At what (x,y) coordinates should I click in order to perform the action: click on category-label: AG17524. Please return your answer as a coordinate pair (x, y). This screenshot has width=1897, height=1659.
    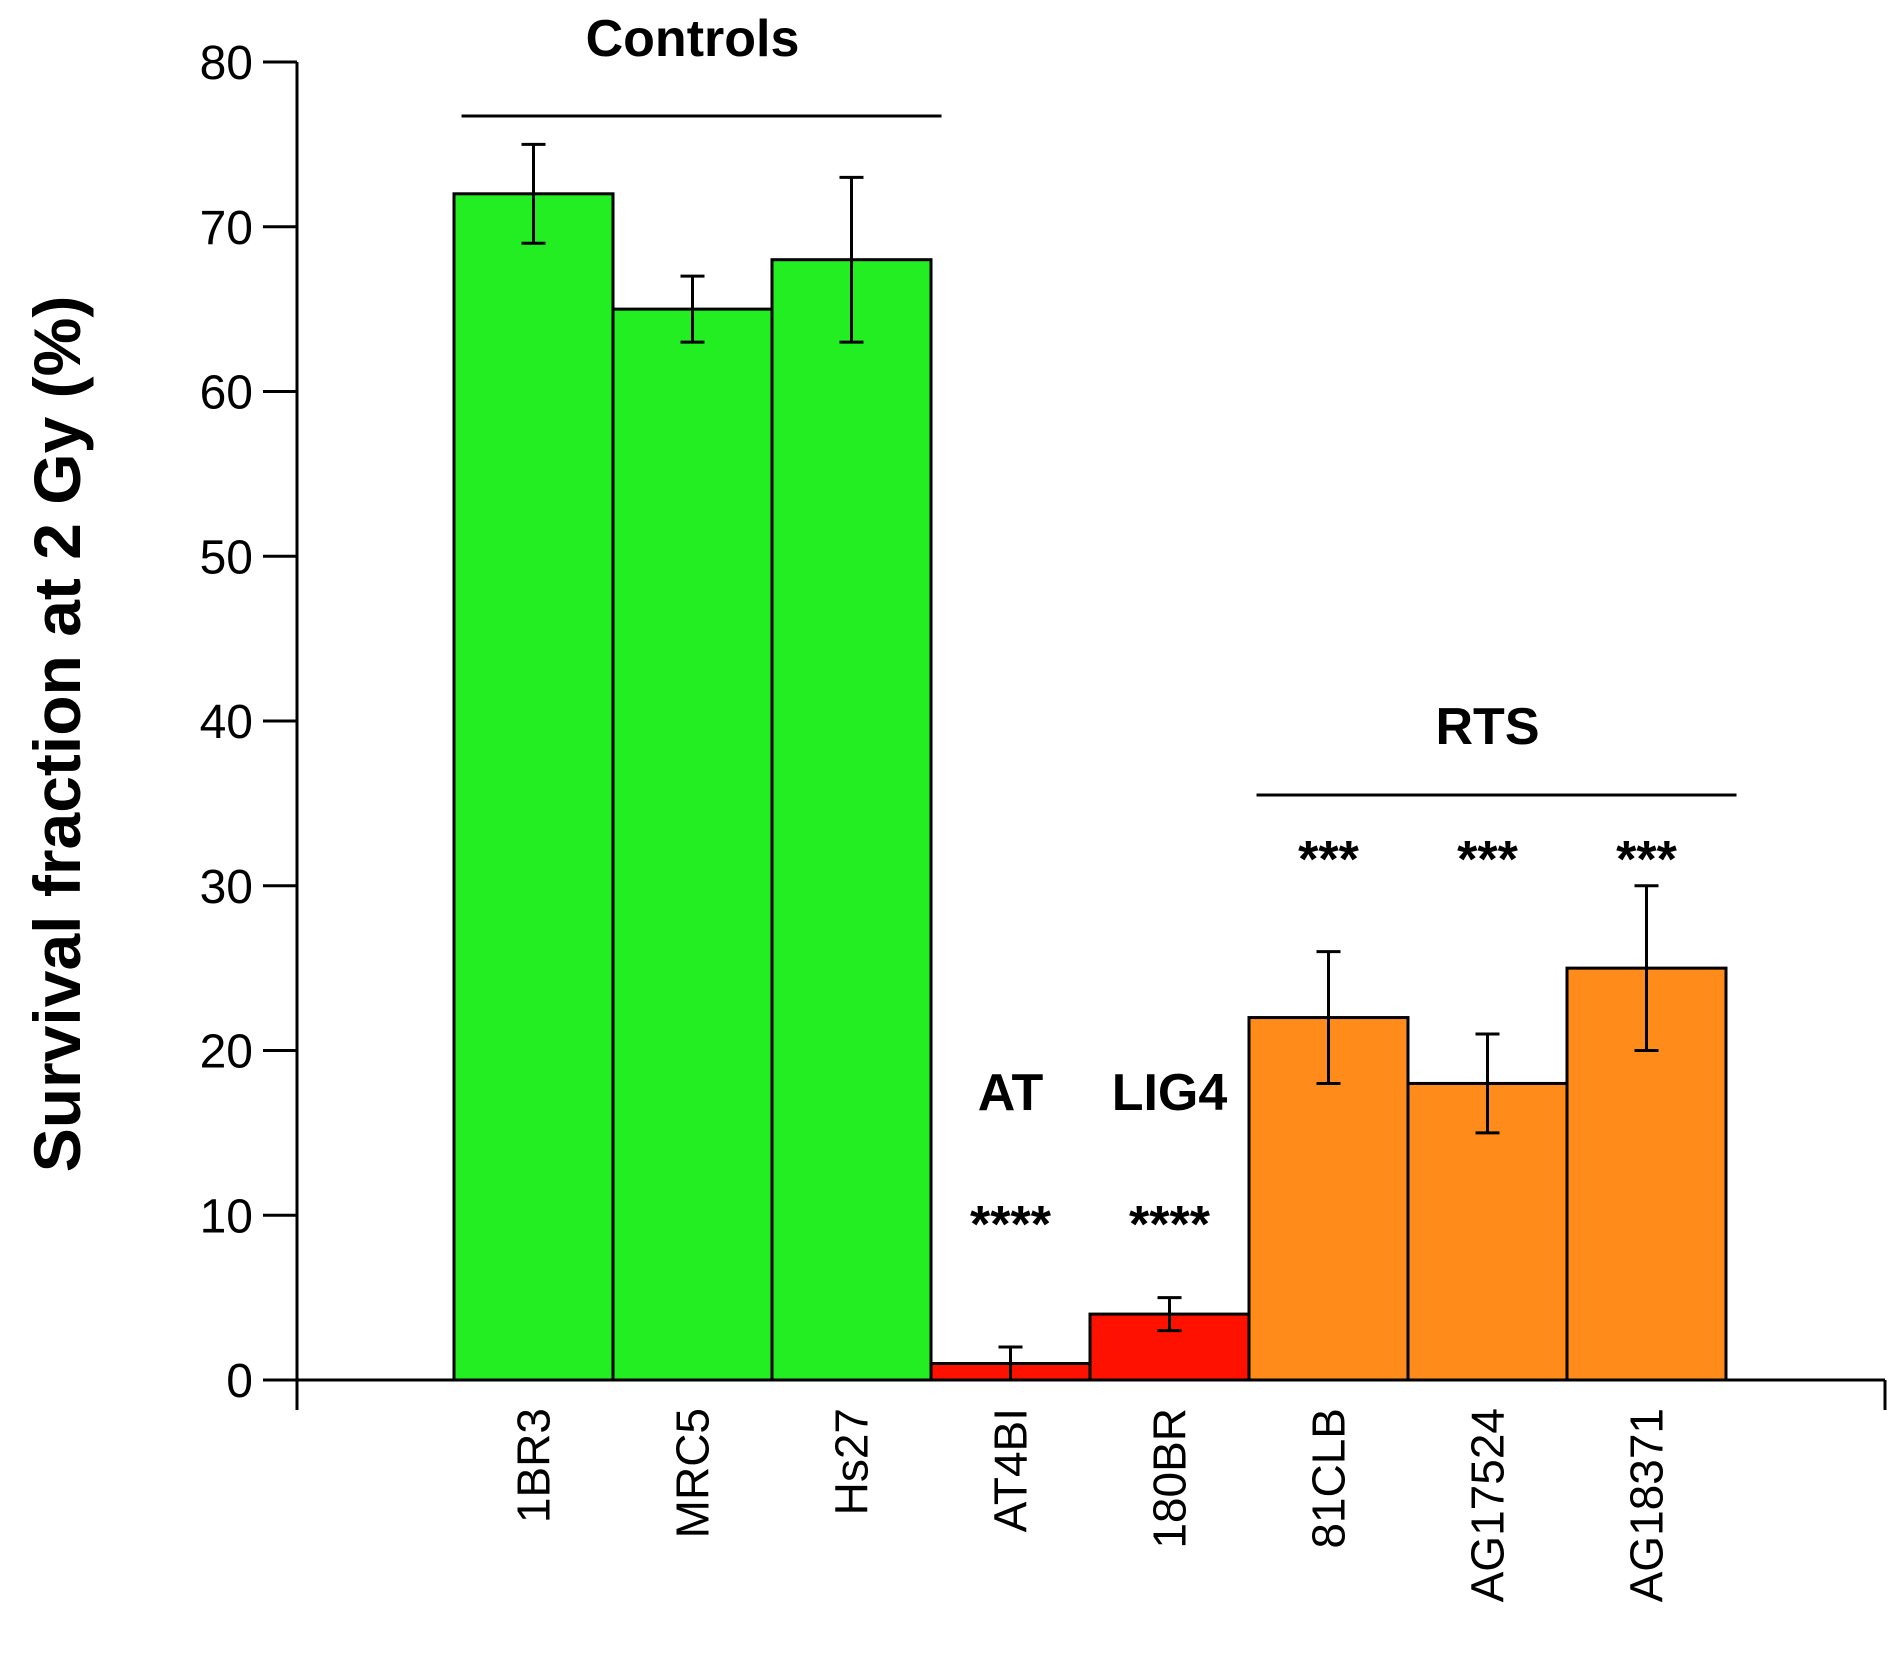
    Looking at the image, I should click on (1488, 1505).